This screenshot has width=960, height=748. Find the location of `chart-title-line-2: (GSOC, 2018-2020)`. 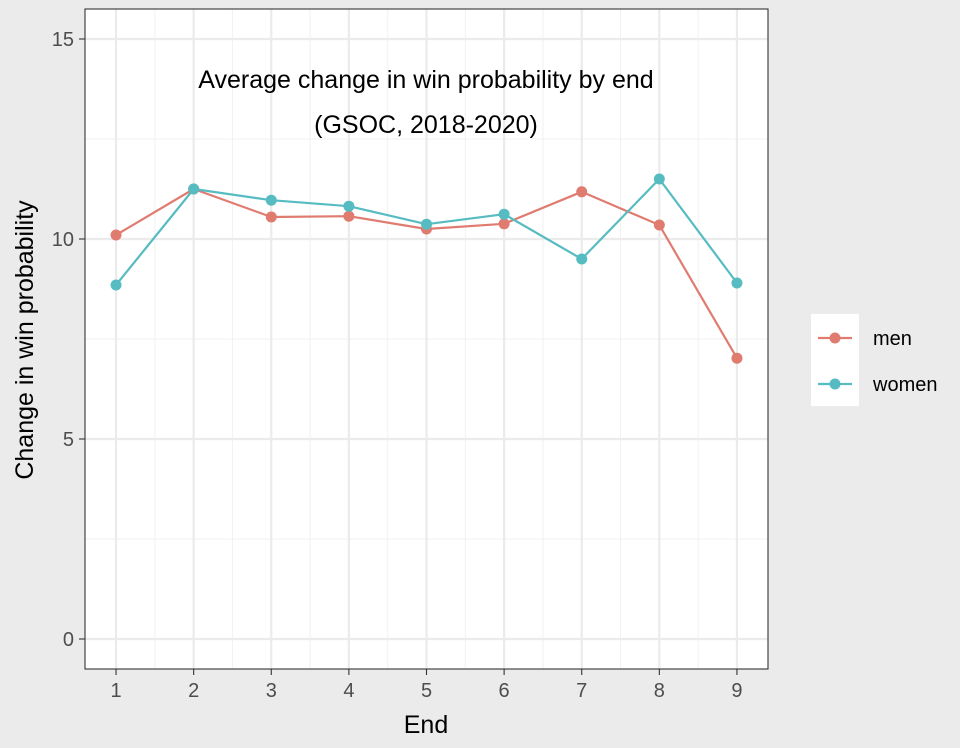

chart-title-line-2: (GSOC, 2018-2020) is located at coordinates (426, 125).